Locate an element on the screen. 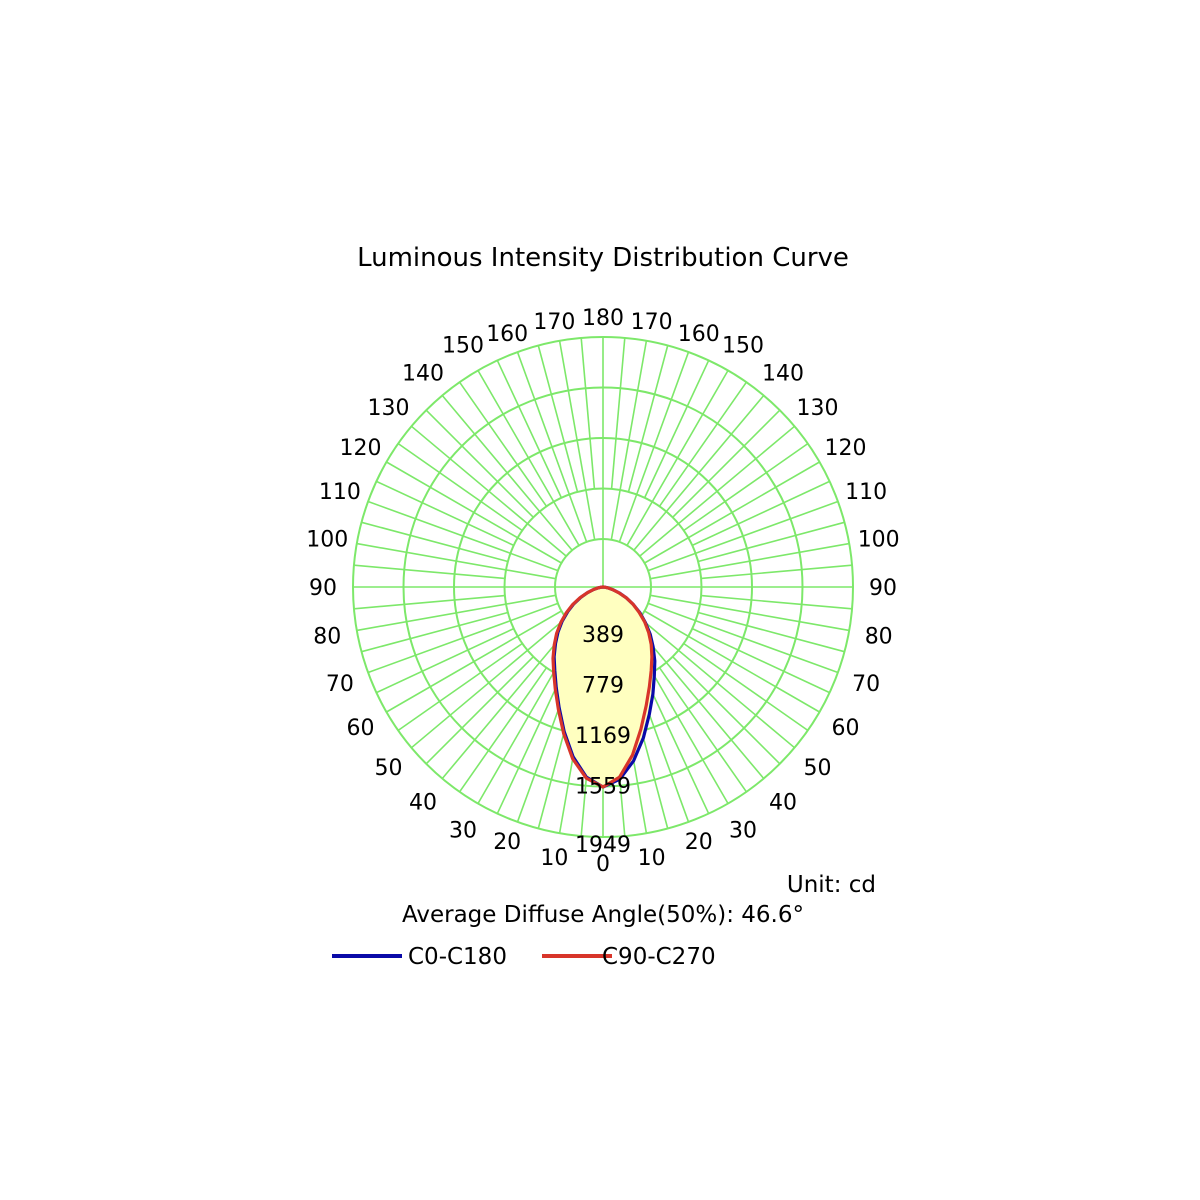 The image size is (1200, 1200). angle-label: 20 is located at coordinates (507, 842).